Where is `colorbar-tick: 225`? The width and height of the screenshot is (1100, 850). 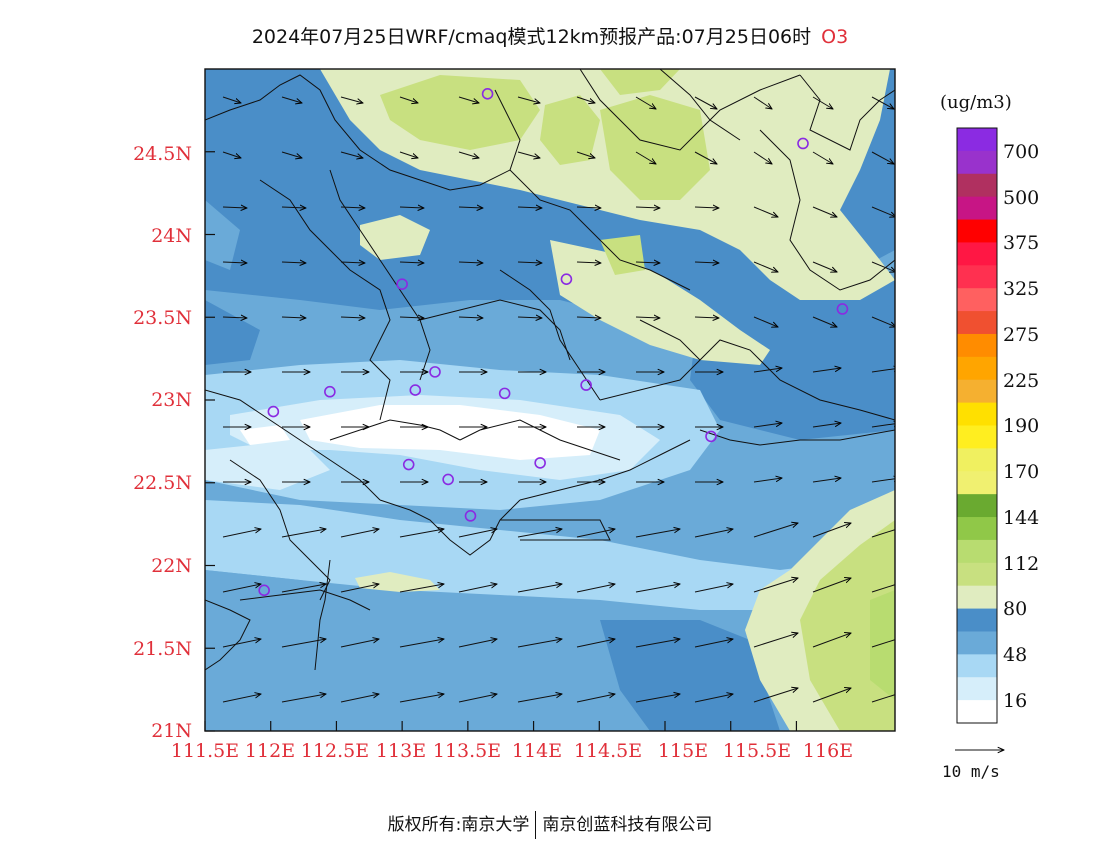
colorbar-tick: 225 is located at coordinates (1021, 381).